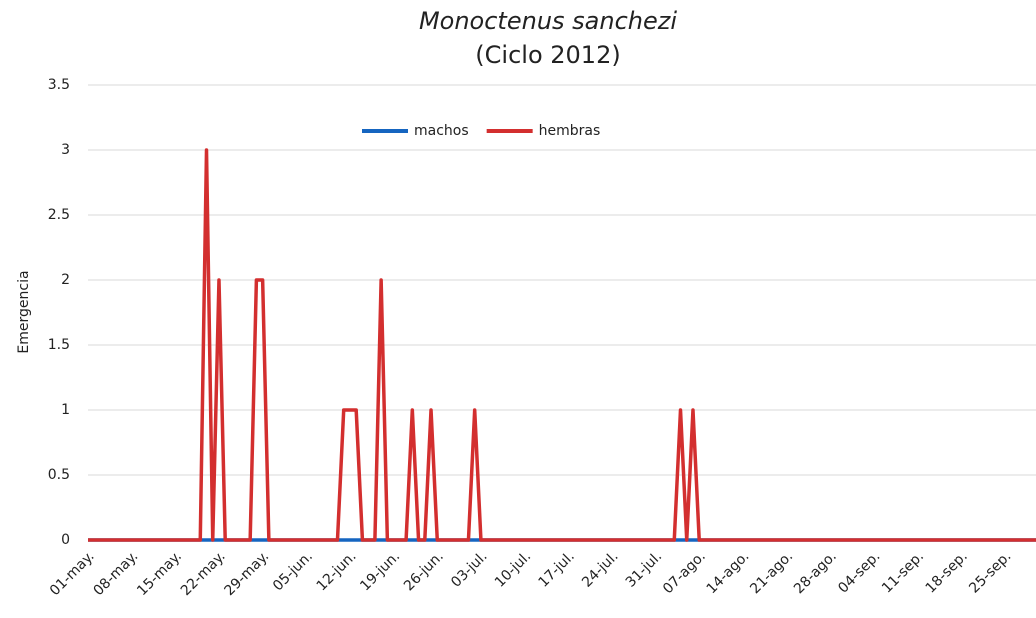 This screenshot has width=1036, height=618. I want to click on x-tick-label: 14-ago., so click(728, 572).